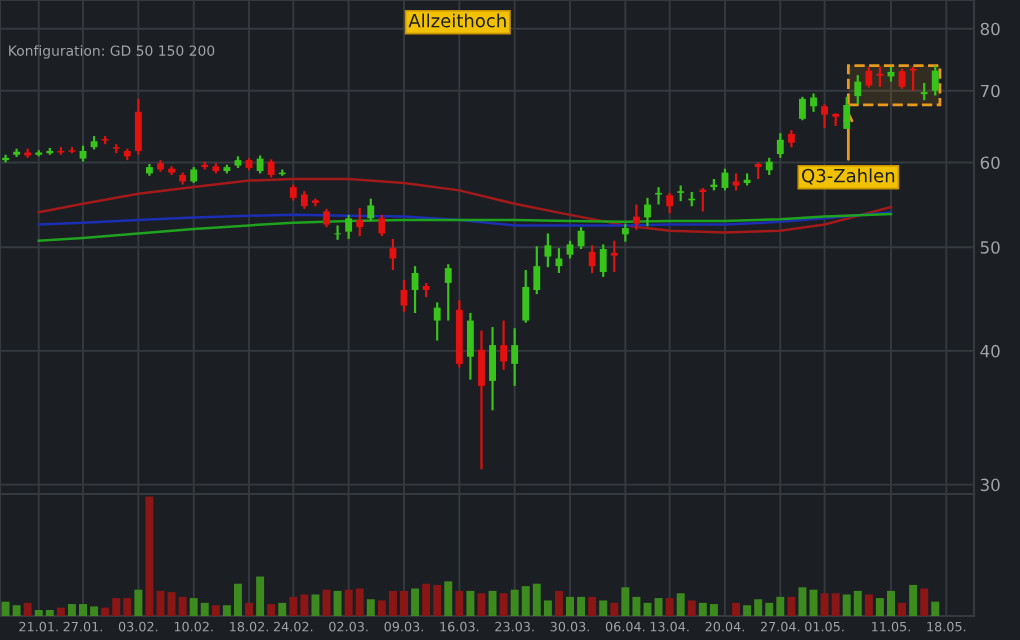  I want to click on y-tick-label: 80, so click(990, 29).